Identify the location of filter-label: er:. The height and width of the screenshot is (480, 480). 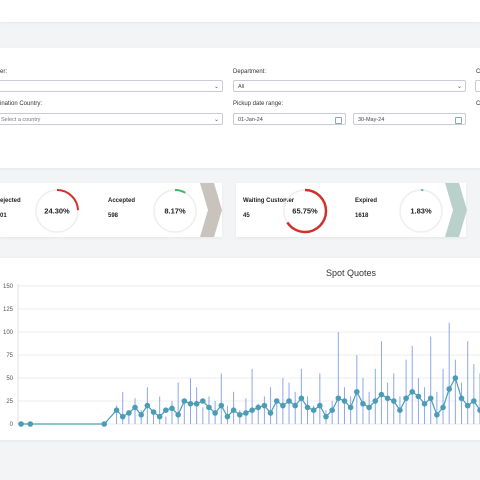
(4, 72).